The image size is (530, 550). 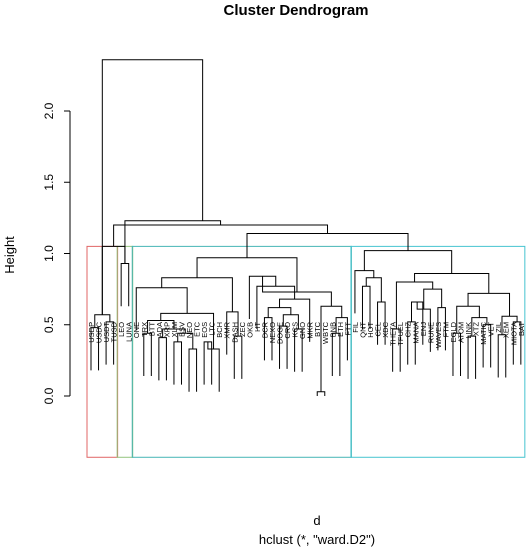 What do you see at coordinates (49, 182) in the screenshot?
I see `y-tick-label: 1.5` at bounding box center [49, 182].